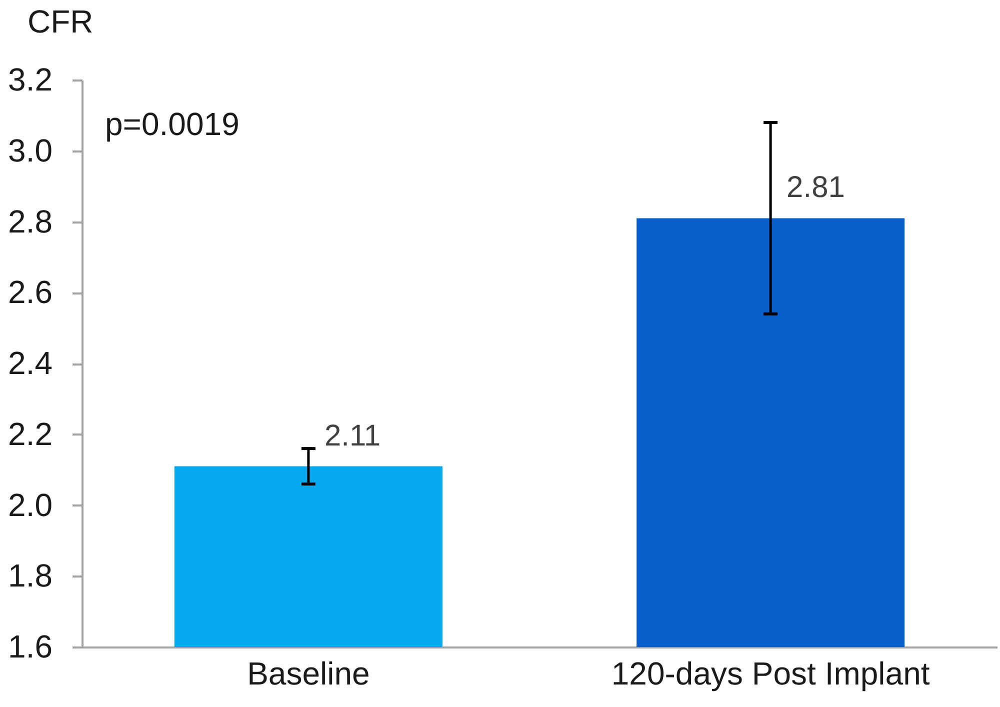  What do you see at coordinates (30, 504) in the screenshot?
I see `y-tick-label: 2.0` at bounding box center [30, 504].